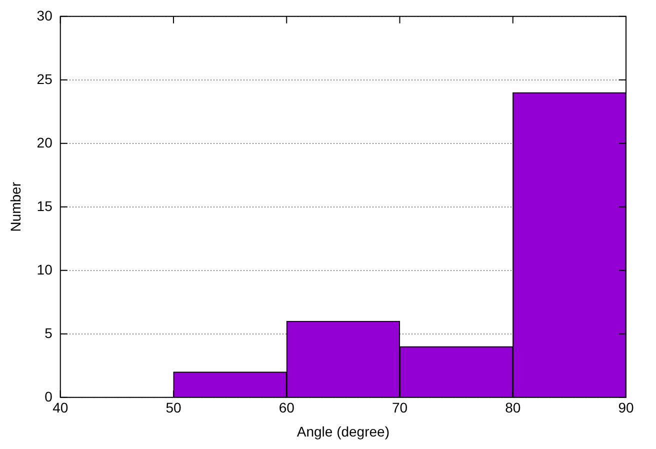 The width and height of the screenshot is (656, 449). Describe the element at coordinates (44, 269) in the screenshot. I see `y-tick-label: 10` at that location.